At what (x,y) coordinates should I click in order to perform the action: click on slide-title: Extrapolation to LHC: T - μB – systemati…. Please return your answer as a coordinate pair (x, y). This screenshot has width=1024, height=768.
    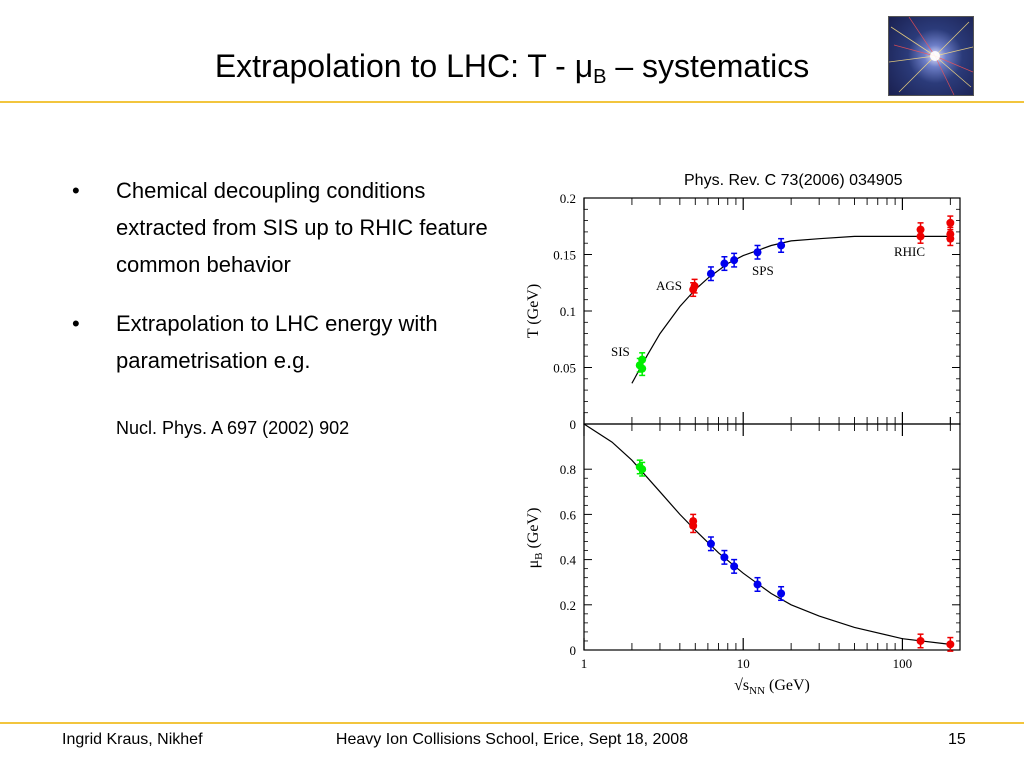
    Looking at the image, I should click on (512, 68).